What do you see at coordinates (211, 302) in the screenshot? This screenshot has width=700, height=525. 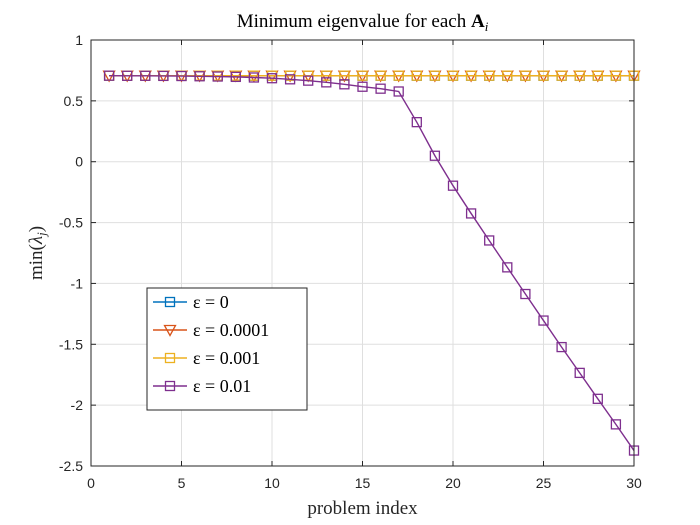 I see `legend-label: ε = 0` at bounding box center [211, 302].